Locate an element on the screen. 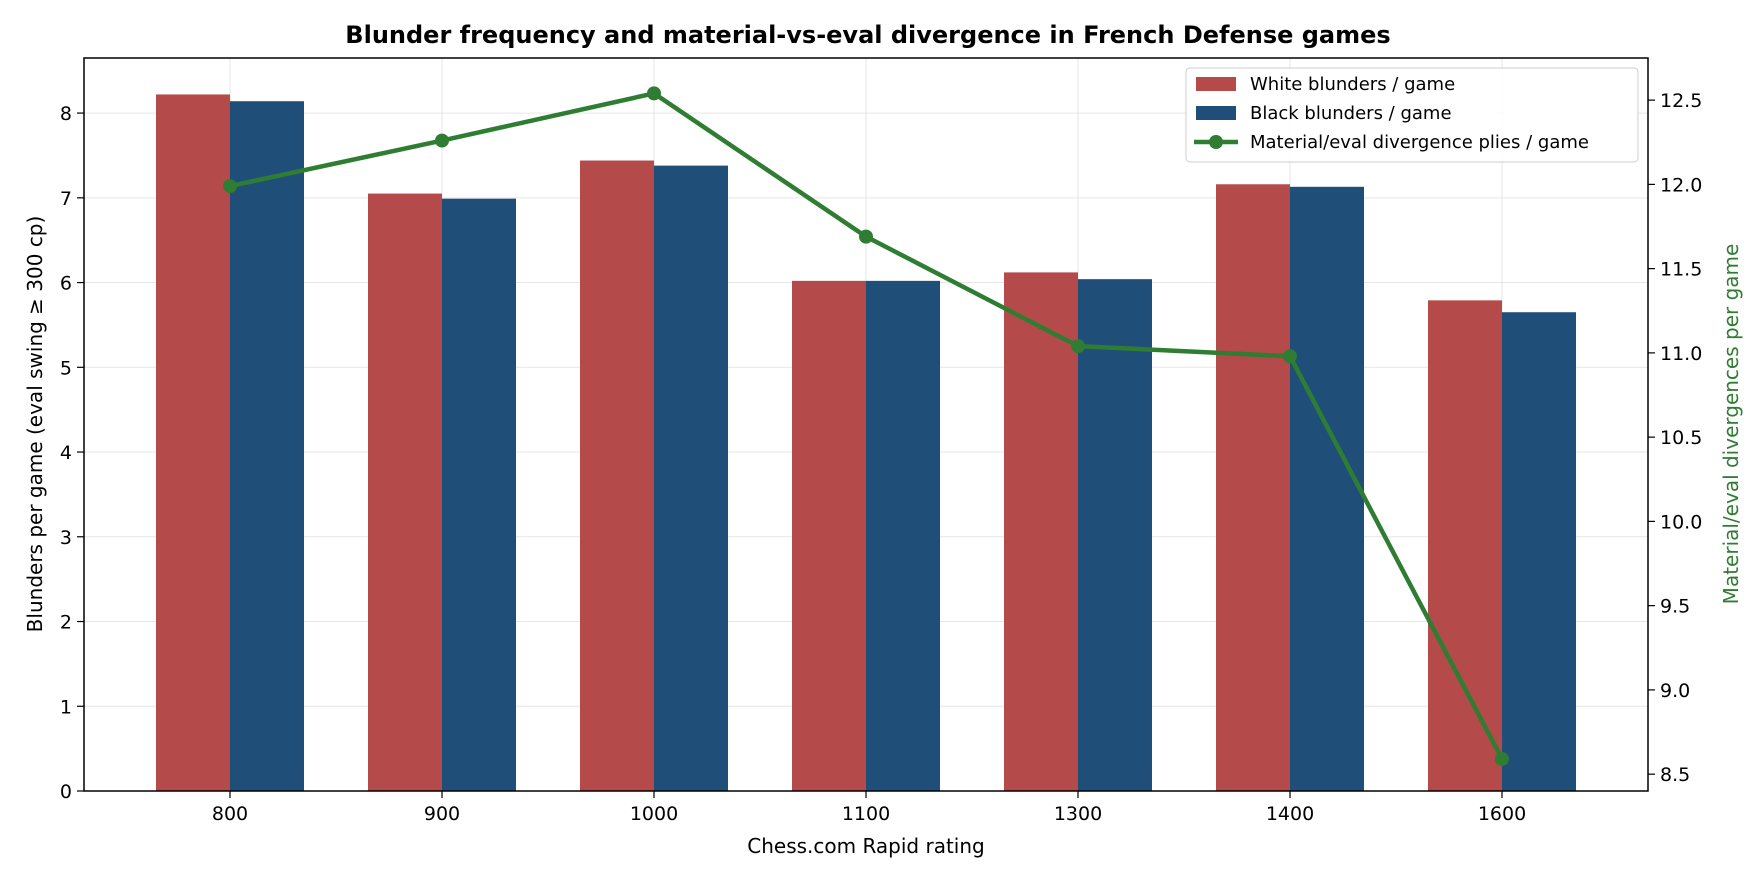 The height and width of the screenshot is (880, 1760). y2-axis-ticks: 8.5 9.0 9.5 10.0 10.5 11.0 11.5 12.0 12.5 is located at coordinates (1675, 438).